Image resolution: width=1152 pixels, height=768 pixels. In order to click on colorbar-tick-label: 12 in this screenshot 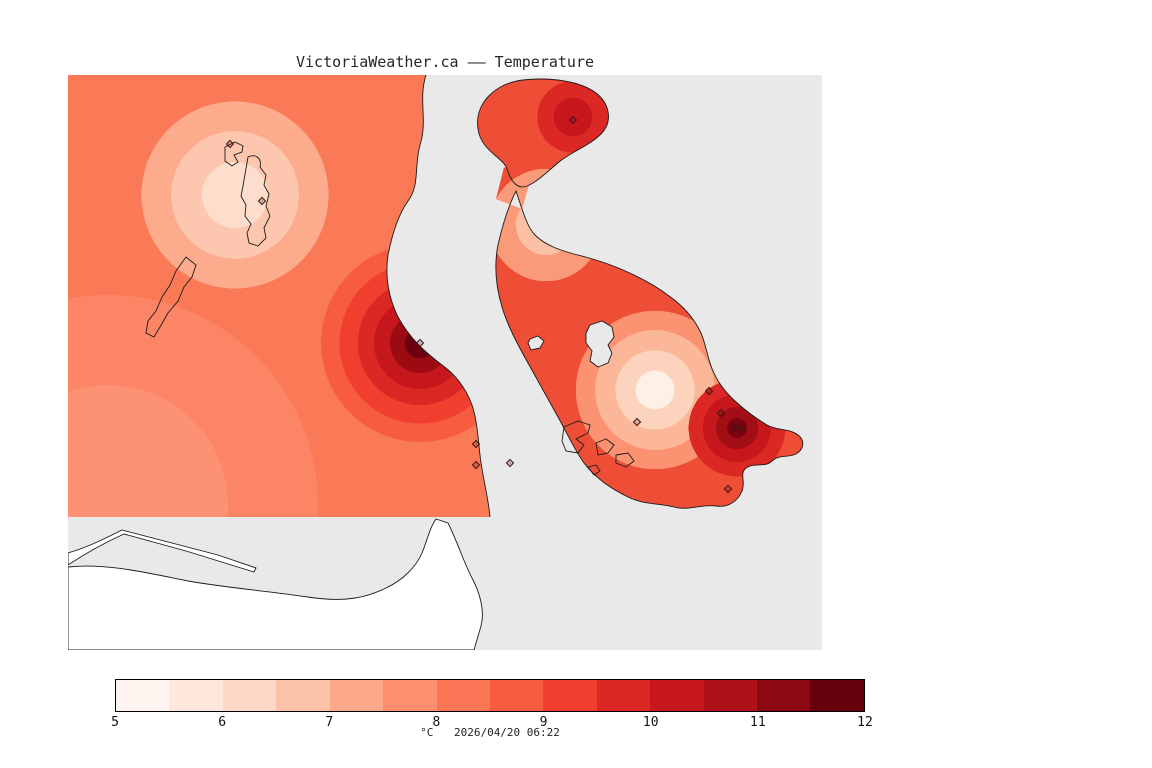, I will do `click(865, 722)`.